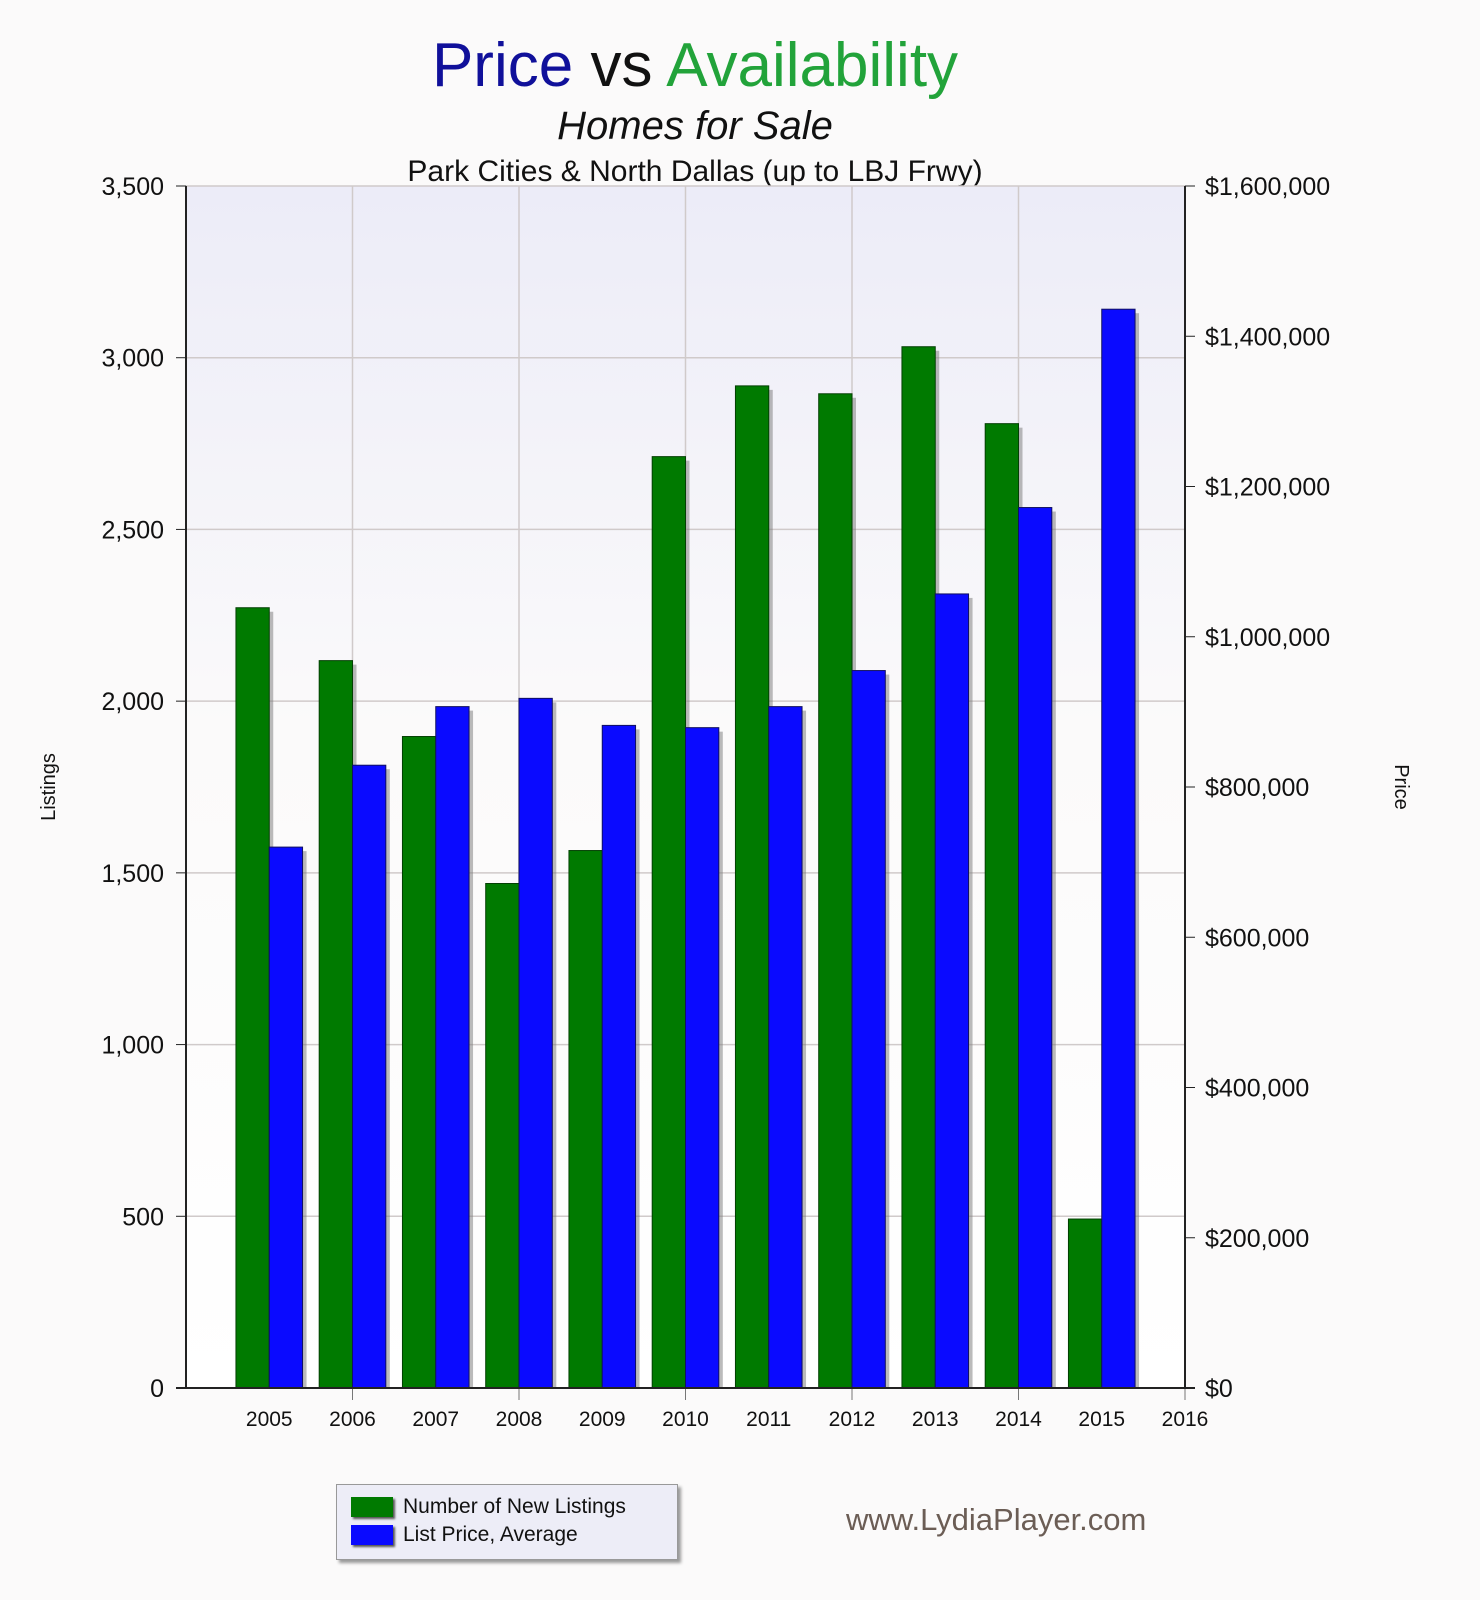 Image resolution: width=1480 pixels, height=1600 pixels. Describe the element at coordinates (952, 991) in the screenshot. I see `bar-price-2013` at that location.